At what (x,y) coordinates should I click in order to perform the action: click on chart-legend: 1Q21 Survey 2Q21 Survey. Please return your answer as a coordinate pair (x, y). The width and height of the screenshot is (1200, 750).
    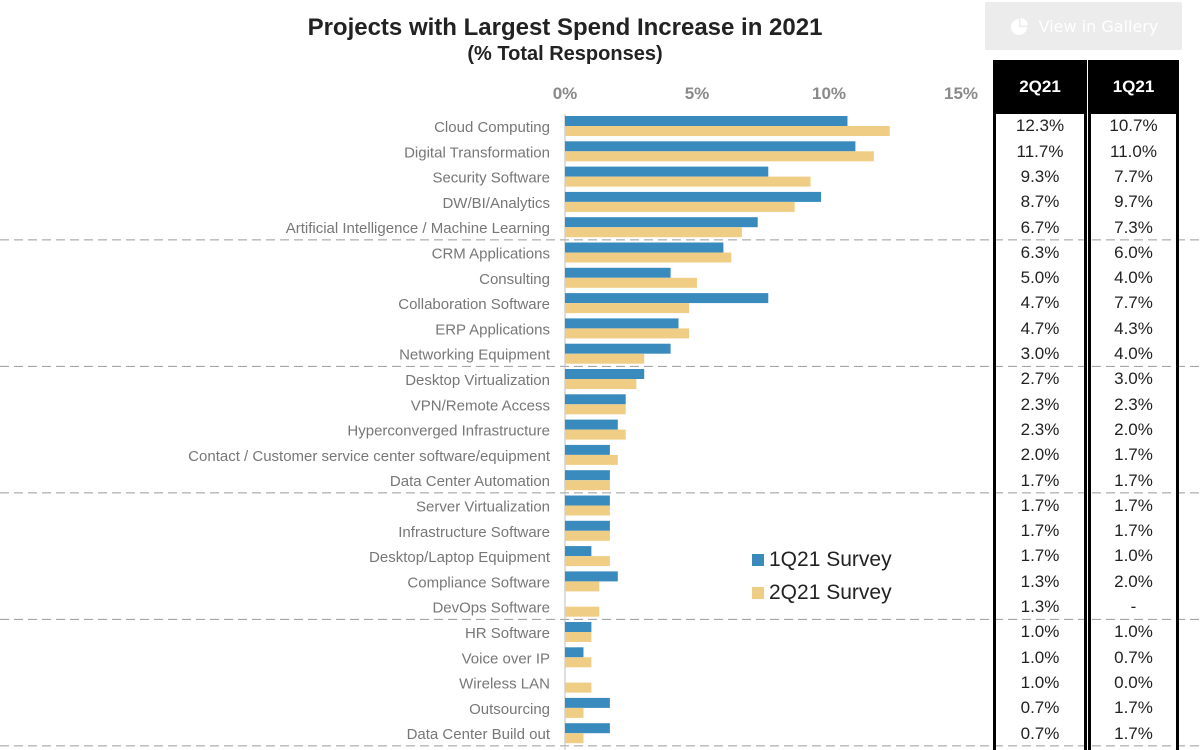
    Looking at the image, I should click on (822, 576).